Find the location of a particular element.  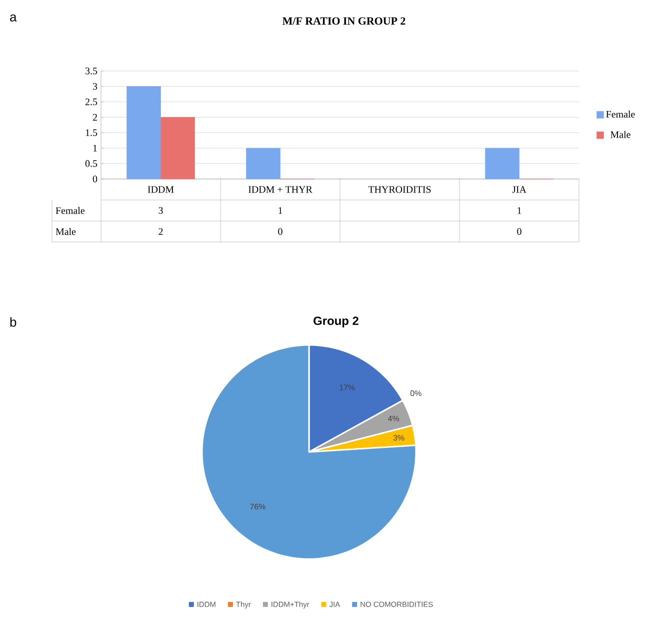

x-tick-label: JIA is located at coordinates (519, 189).